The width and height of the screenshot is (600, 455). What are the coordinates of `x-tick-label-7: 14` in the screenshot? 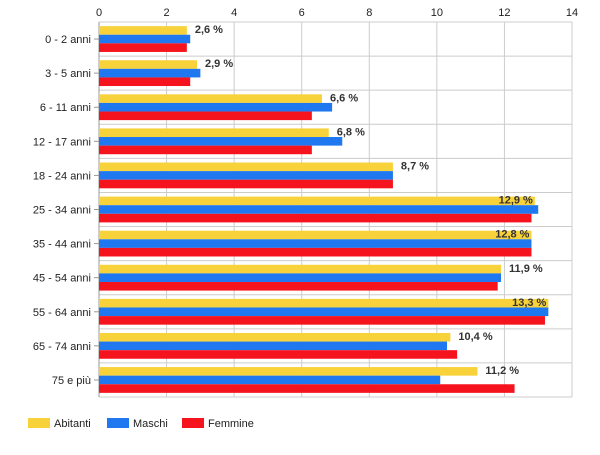 It's located at (572, 13).